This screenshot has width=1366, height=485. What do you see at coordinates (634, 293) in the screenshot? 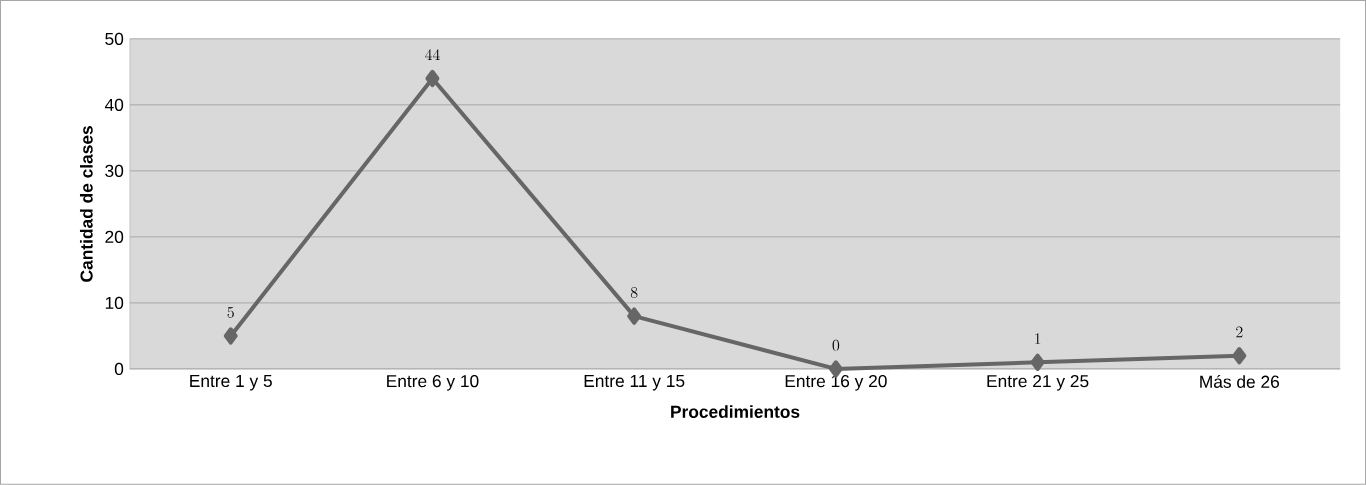
I see `data-label: 8` at bounding box center [634, 293].